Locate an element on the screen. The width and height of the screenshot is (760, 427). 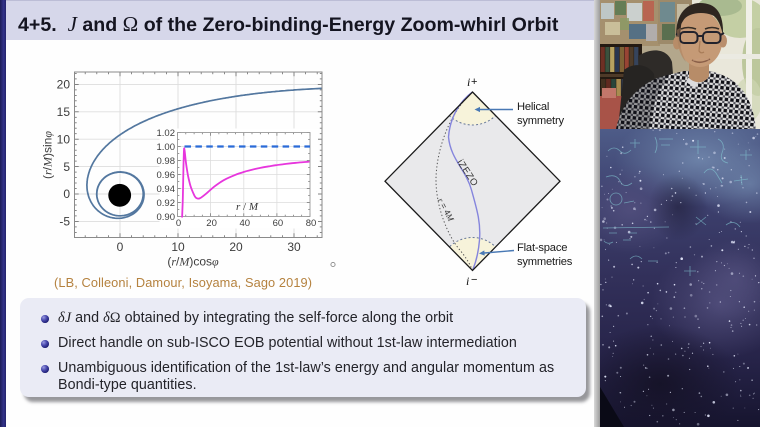
svg-text: (r/M)sinφ is located at coordinates (48, 155).